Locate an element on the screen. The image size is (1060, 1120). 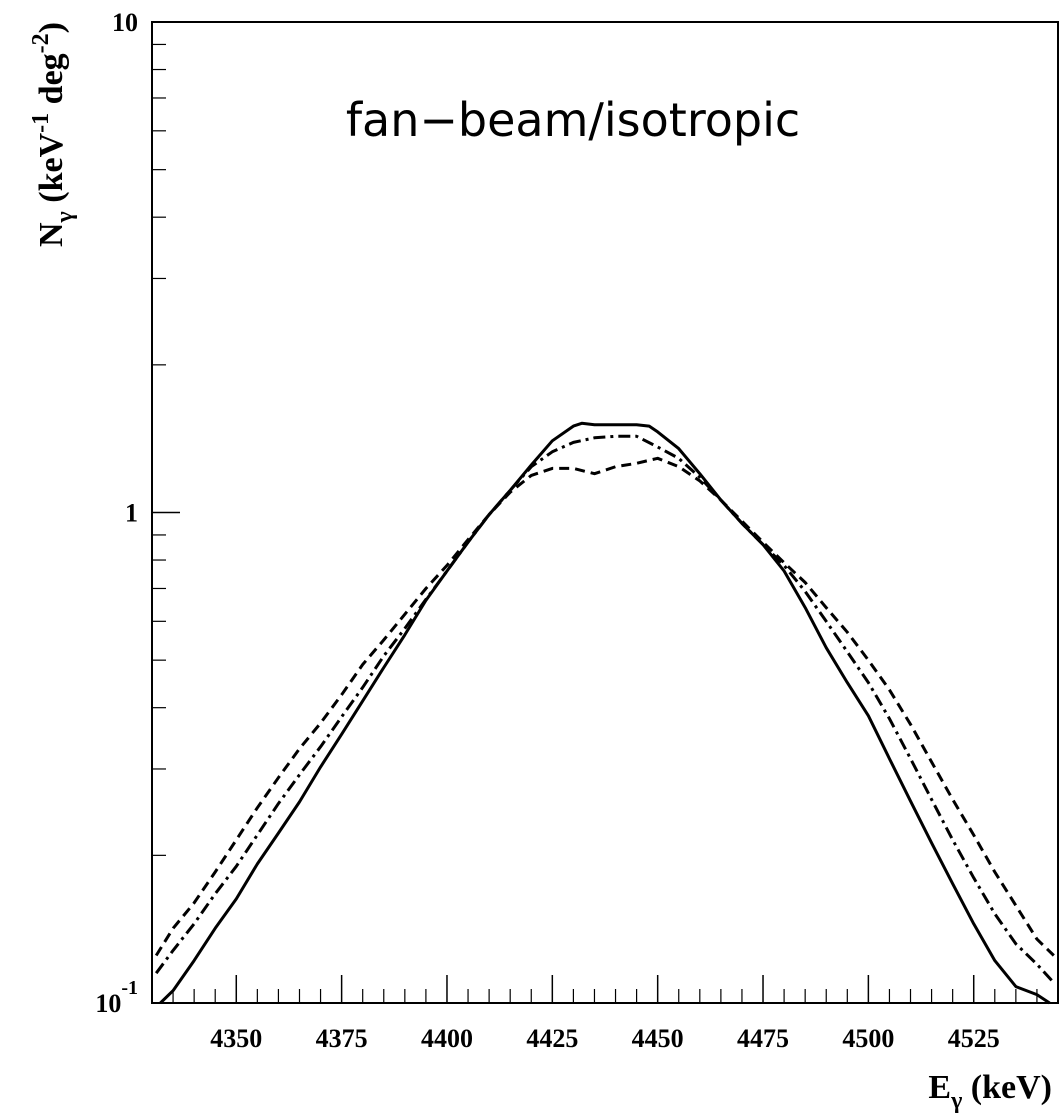
y-tick-label: 10 is located at coordinates (125, 22).